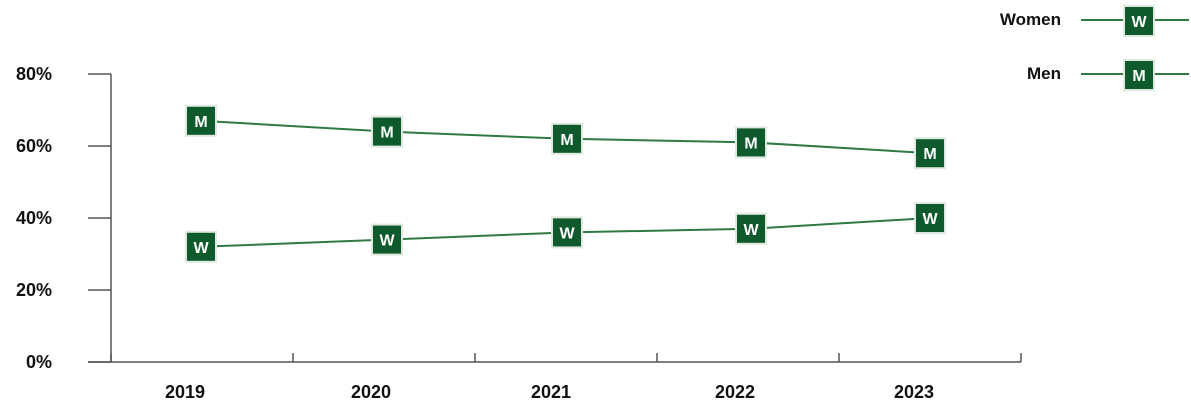 This screenshot has height=403, width=1191. I want to click on legend-label: Men, so click(1044, 73).